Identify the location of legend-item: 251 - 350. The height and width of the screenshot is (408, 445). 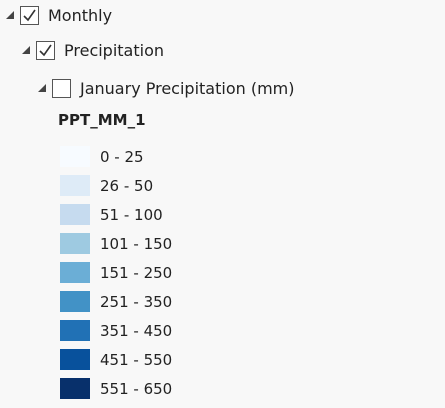
(116, 301).